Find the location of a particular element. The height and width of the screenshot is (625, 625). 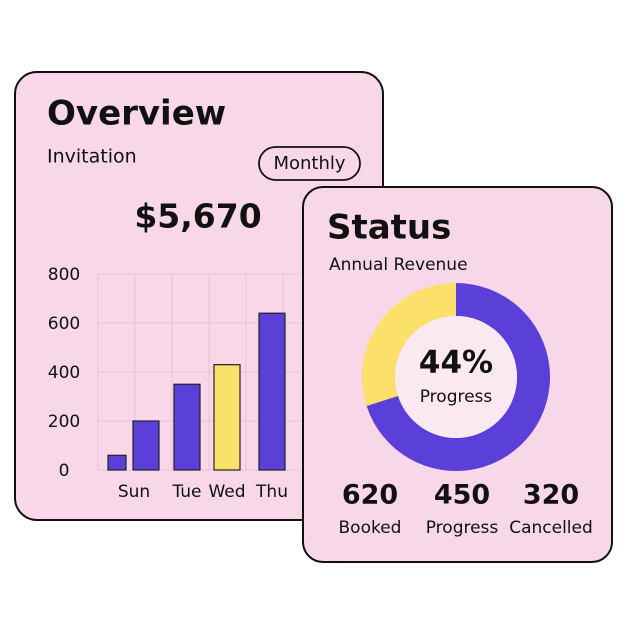

stat-value: 320 is located at coordinates (551, 495).